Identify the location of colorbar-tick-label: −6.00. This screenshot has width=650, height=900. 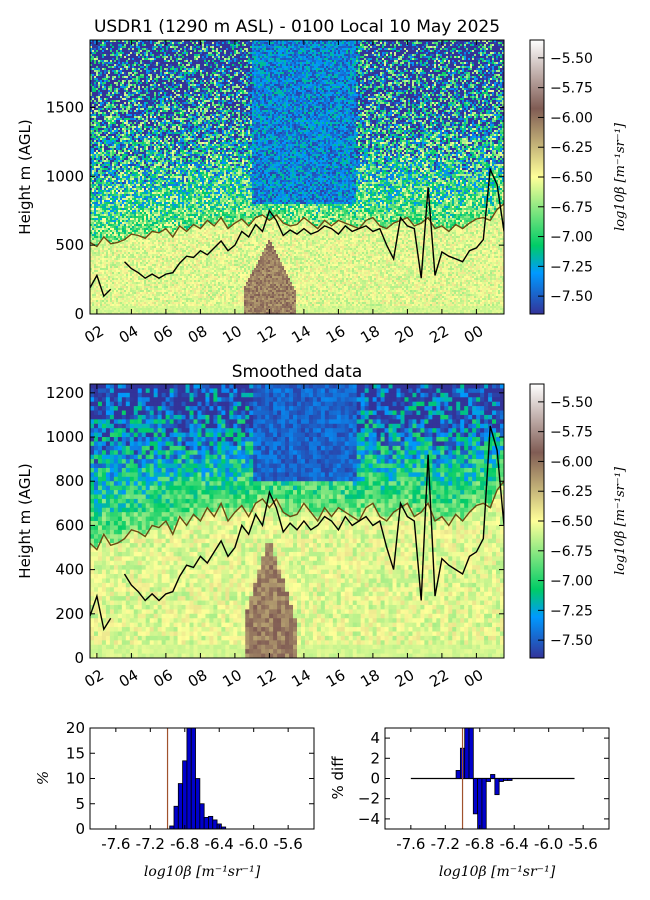
(571, 462).